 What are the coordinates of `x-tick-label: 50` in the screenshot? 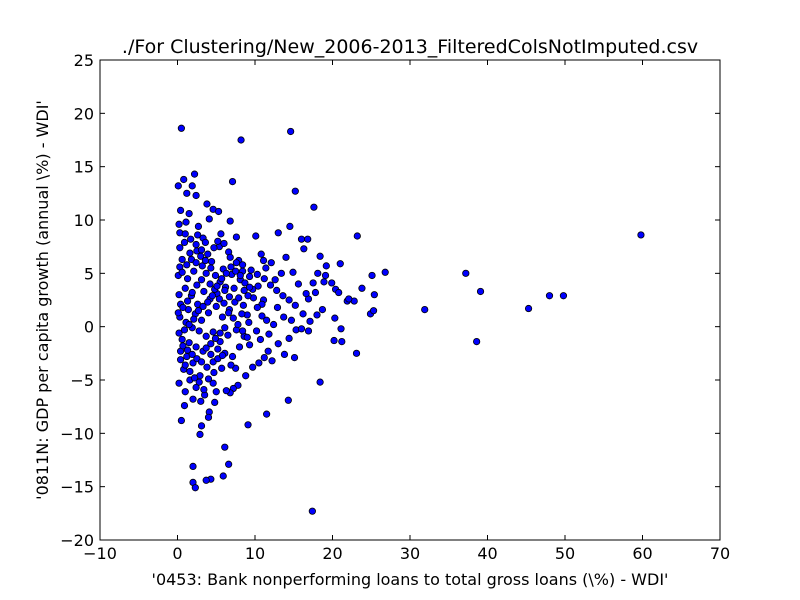 It's located at (565, 553).